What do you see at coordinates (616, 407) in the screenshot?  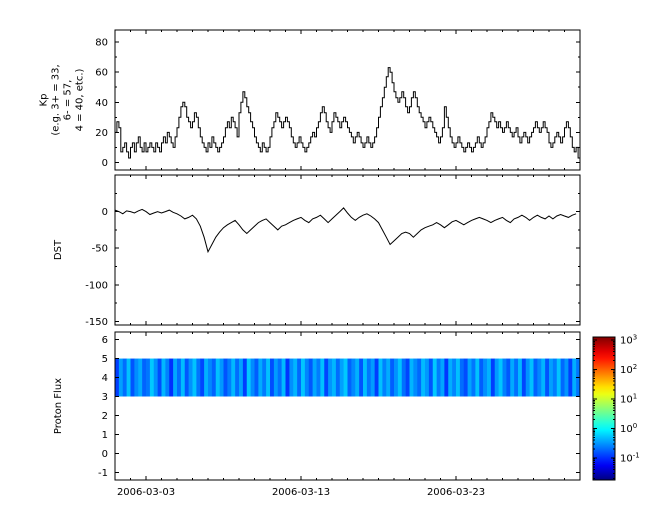 I see `colorbar: 10³ 10² 10¹ 10⁰ 10⁻¹` at bounding box center [616, 407].